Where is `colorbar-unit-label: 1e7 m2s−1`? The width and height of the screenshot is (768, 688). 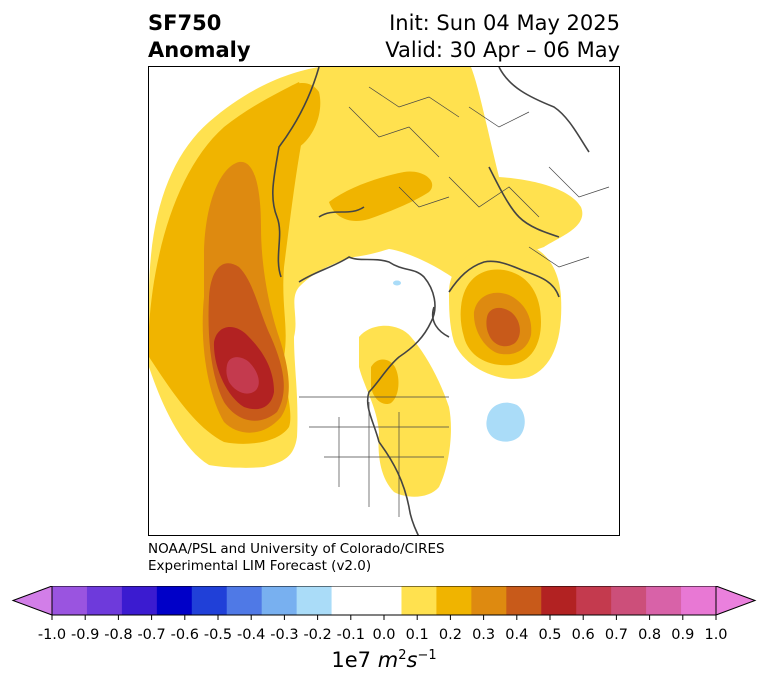 colorbar-unit-label: 1e7 m2s−1 is located at coordinates (384, 660).